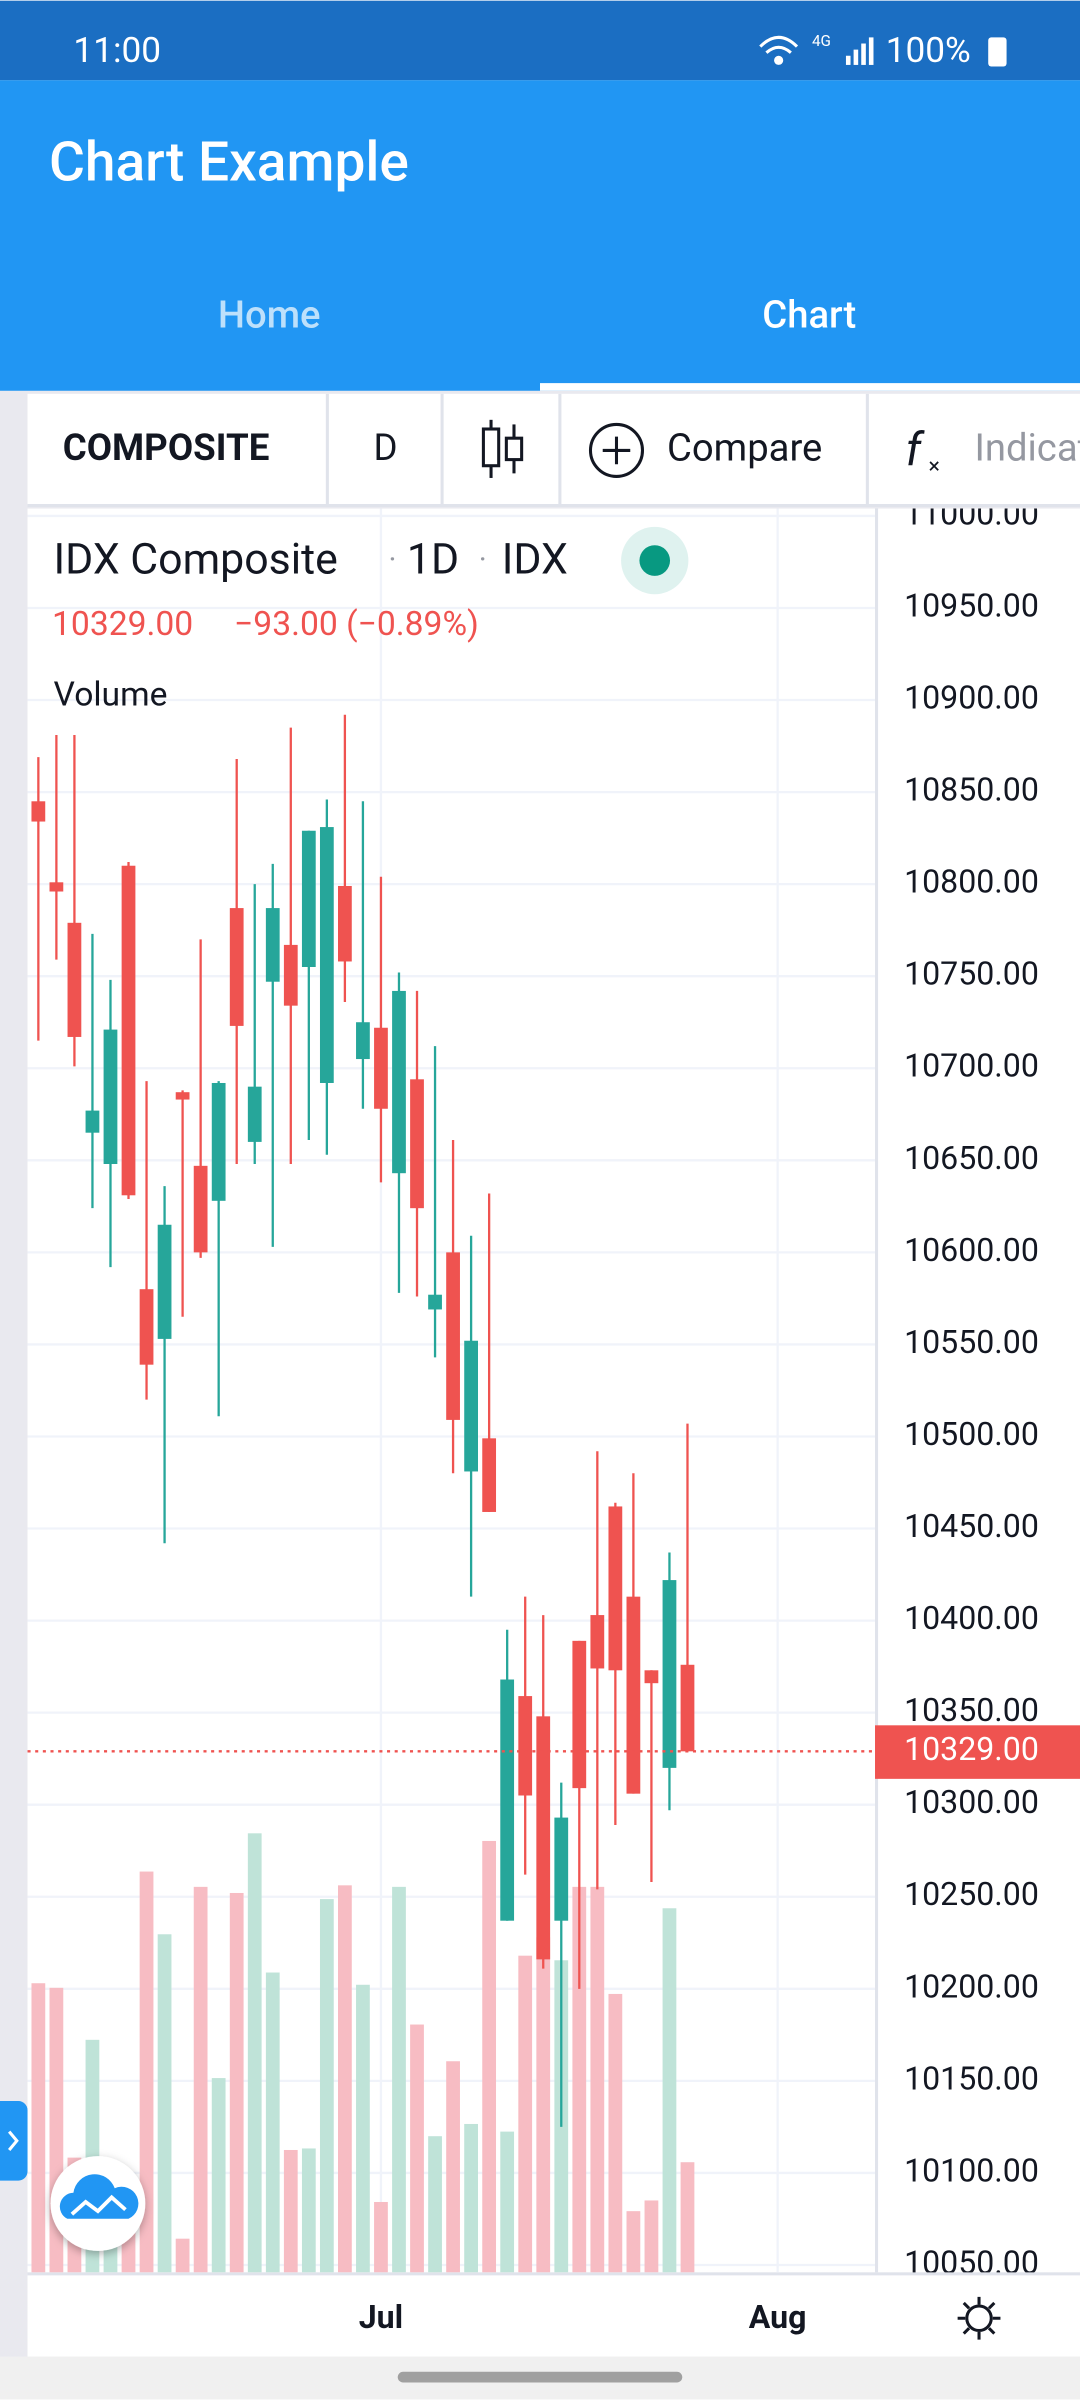 The height and width of the screenshot is (2405, 1080). Describe the element at coordinates (979, 2318) in the screenshot. I see `settings-button` at that location.